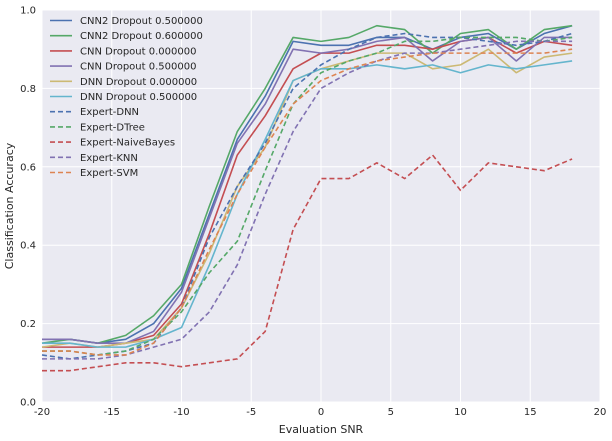  Describe the element at coordinates (9, 205) in the screenshot. I see `y-axis-label: Classification Accuracy` at that location.